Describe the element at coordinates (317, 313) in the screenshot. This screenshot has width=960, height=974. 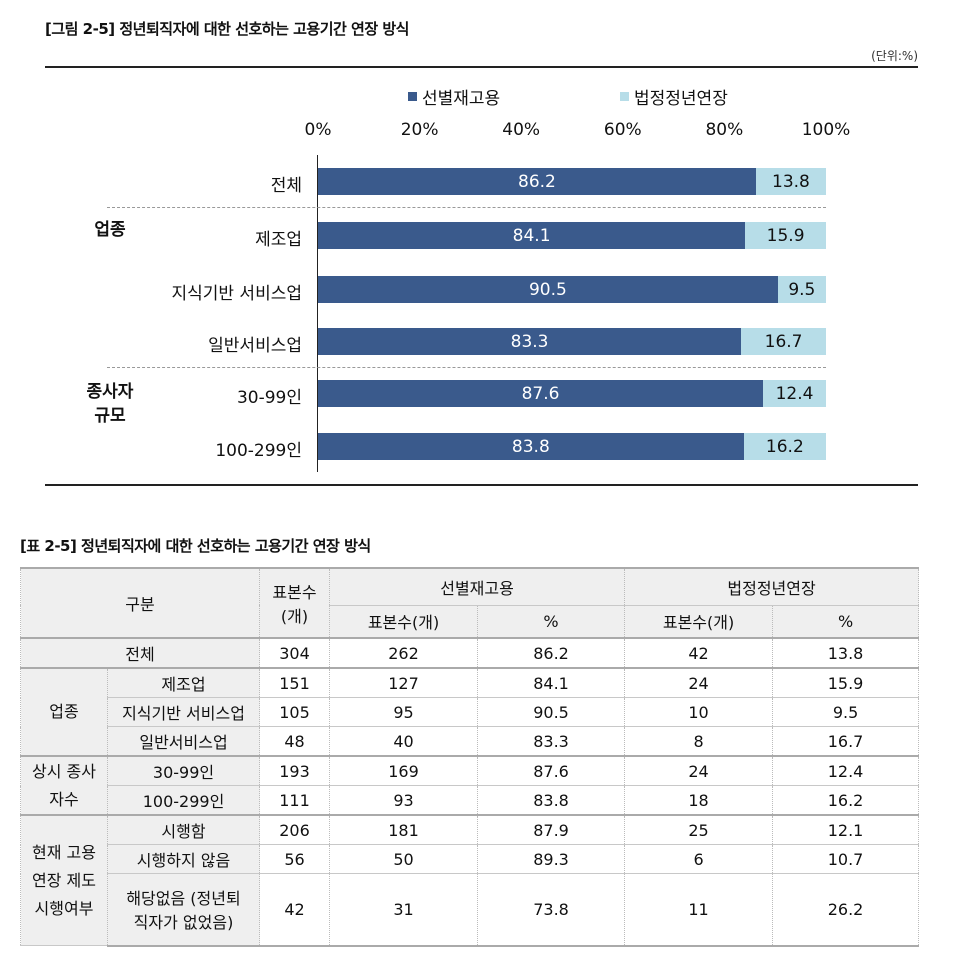
I see `y-axis-line` at that location.